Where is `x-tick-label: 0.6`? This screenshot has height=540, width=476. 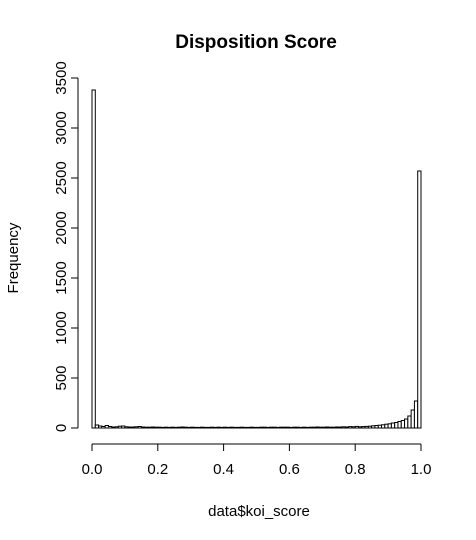 x-tick-label: 0.6 is located at coordinates (289, 469).